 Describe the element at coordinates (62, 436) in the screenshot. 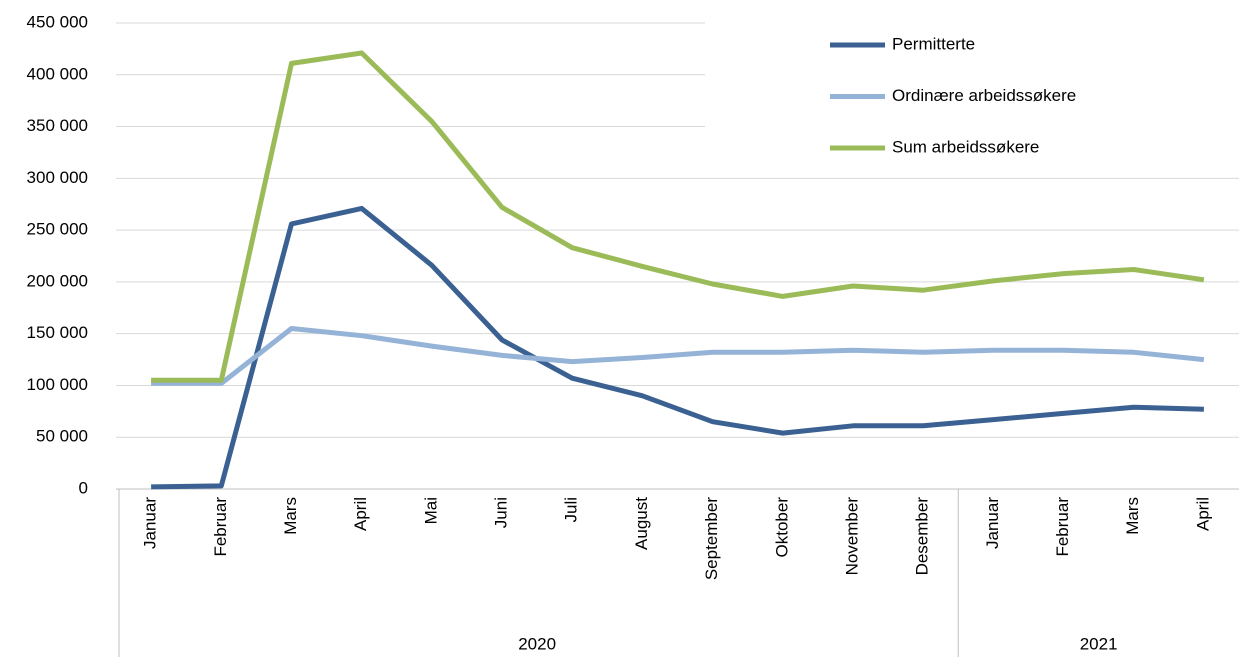

I see `y-tick-label: 50 000` at that location.